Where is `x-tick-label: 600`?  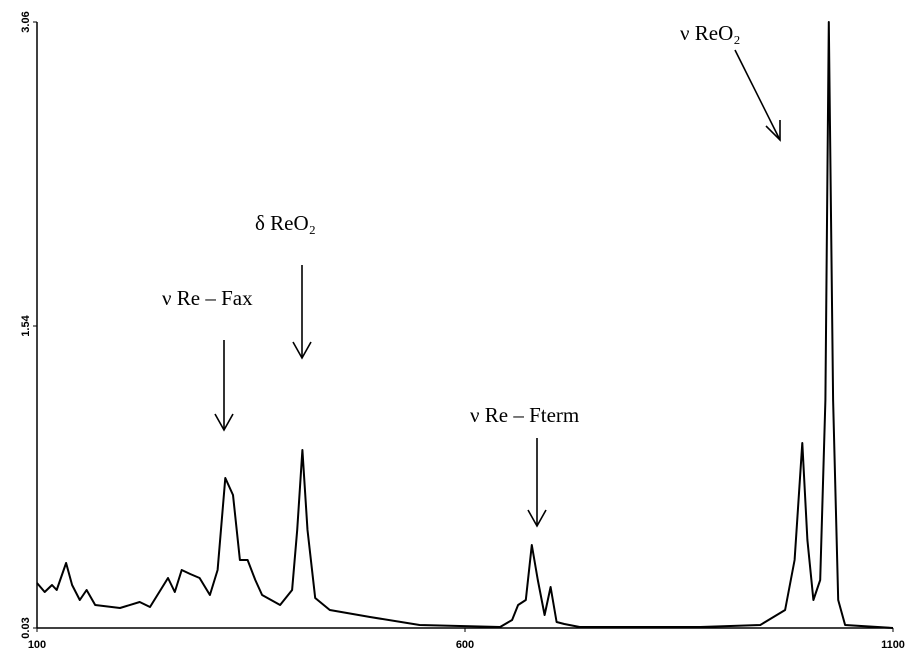 x-tick-label: 600 is located at coordinates (465, 645).